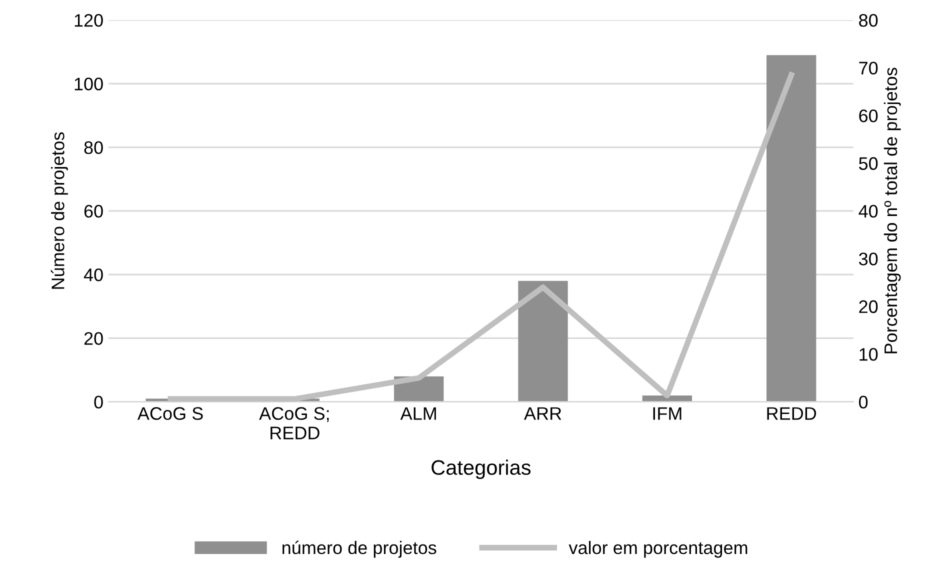 Image resolution: width=943 pixels, height=574 pixels. What do you see at coordinates (294, 423) in the screenshot?
I see `x-tick-label: ACoG S; REDD` at bounding box center [294, 423].